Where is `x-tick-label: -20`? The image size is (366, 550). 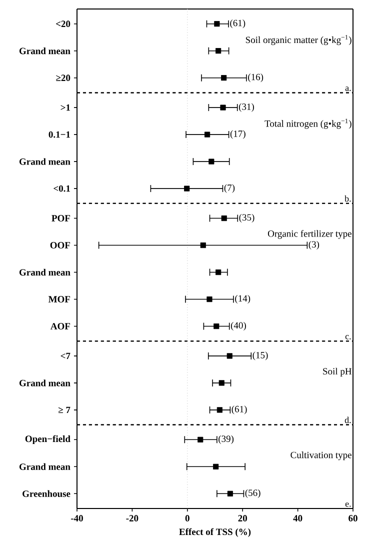 x-tick-label: -20 is located at coordinates (132, 518).